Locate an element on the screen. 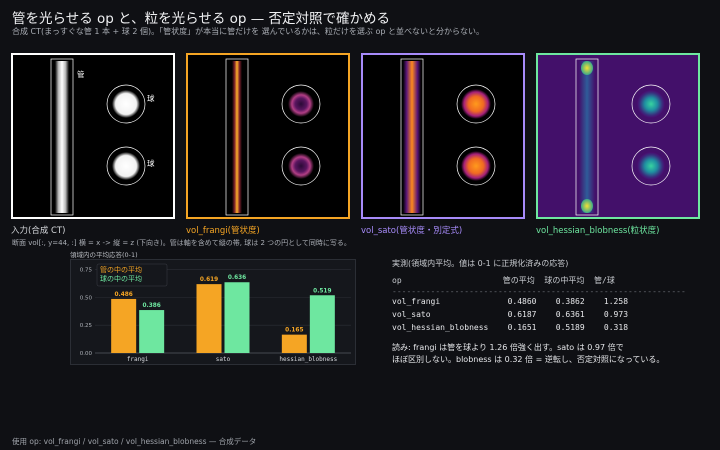 Image resolution: width=720 pixels, height=450 pixels. panel-label-frangi: vol_frangi(管状度) is located at coordinates (223, 231).